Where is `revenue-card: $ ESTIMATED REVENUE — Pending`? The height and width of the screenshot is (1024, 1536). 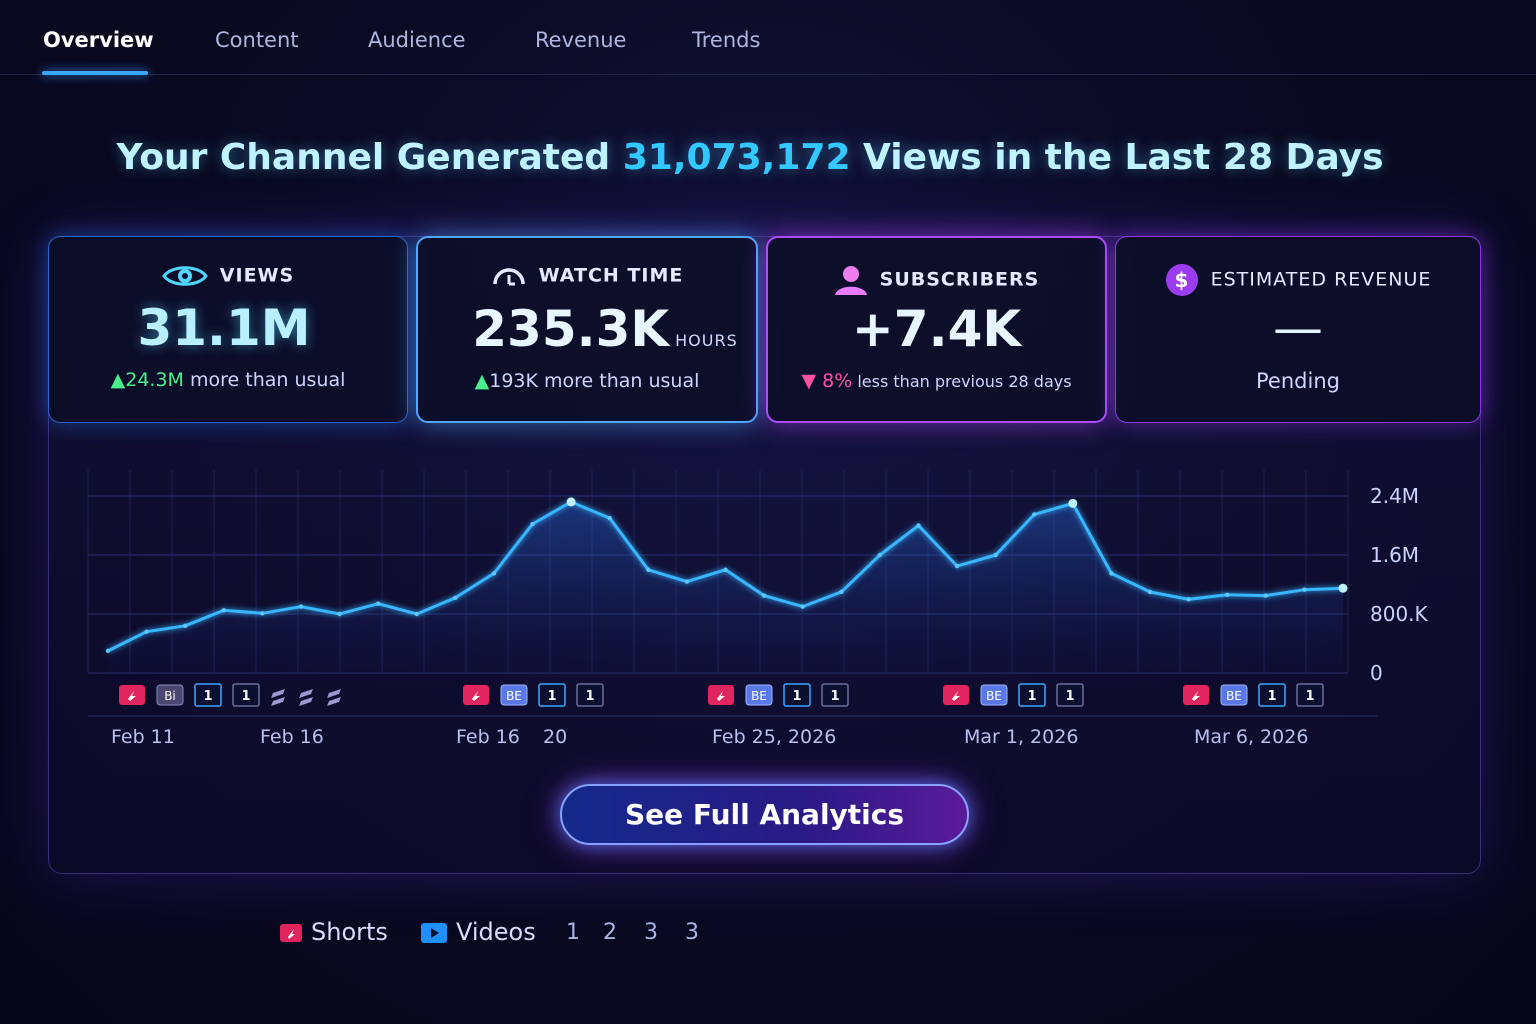 revenue-card: $ ESTIMATED REVENUE — Pending is located at coordinates (1298, 329).